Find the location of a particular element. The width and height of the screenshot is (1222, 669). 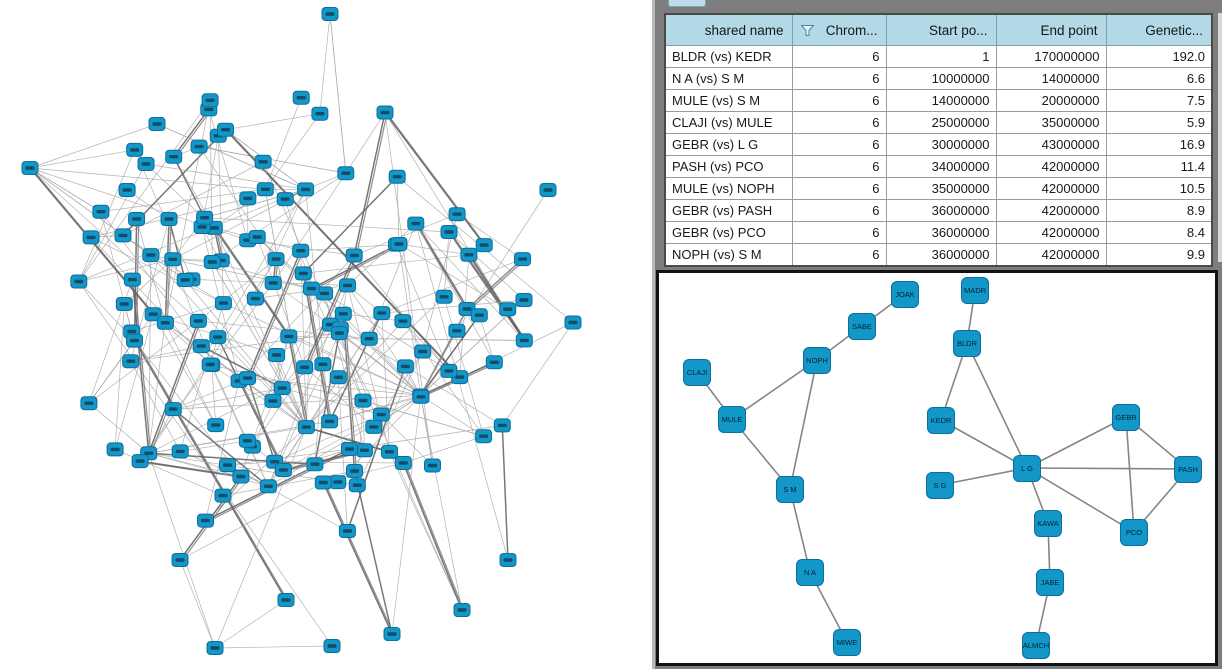

panel-tab is located at coordinates (687, 3).